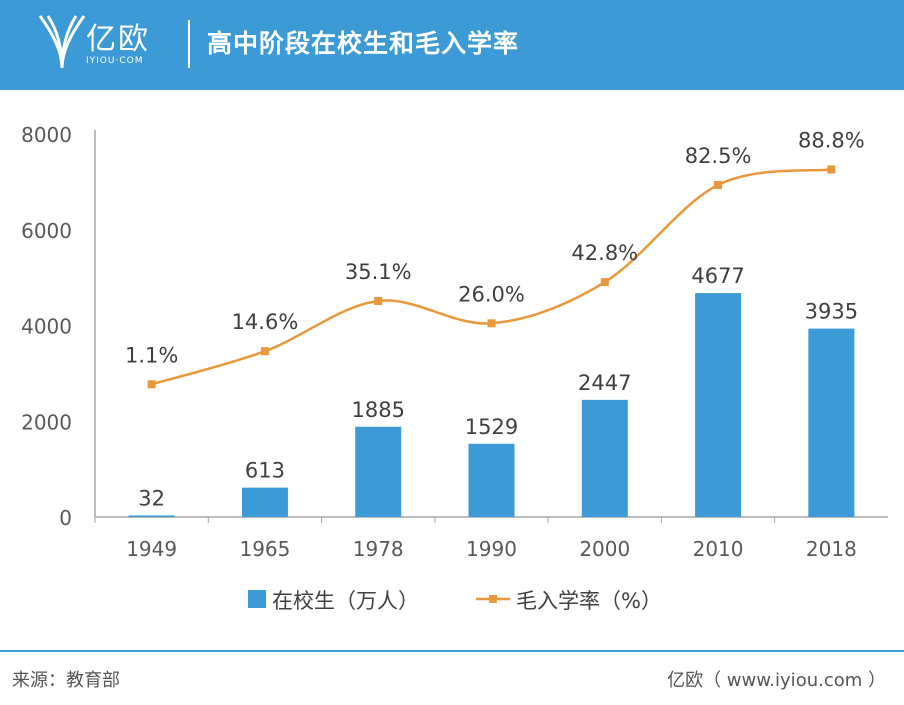 This screenshot has height=705, width=904. Describe the element at coordinates (345, 601) in the screenshot. I see `legend-bar-label: 在校生（万人）` at that location.